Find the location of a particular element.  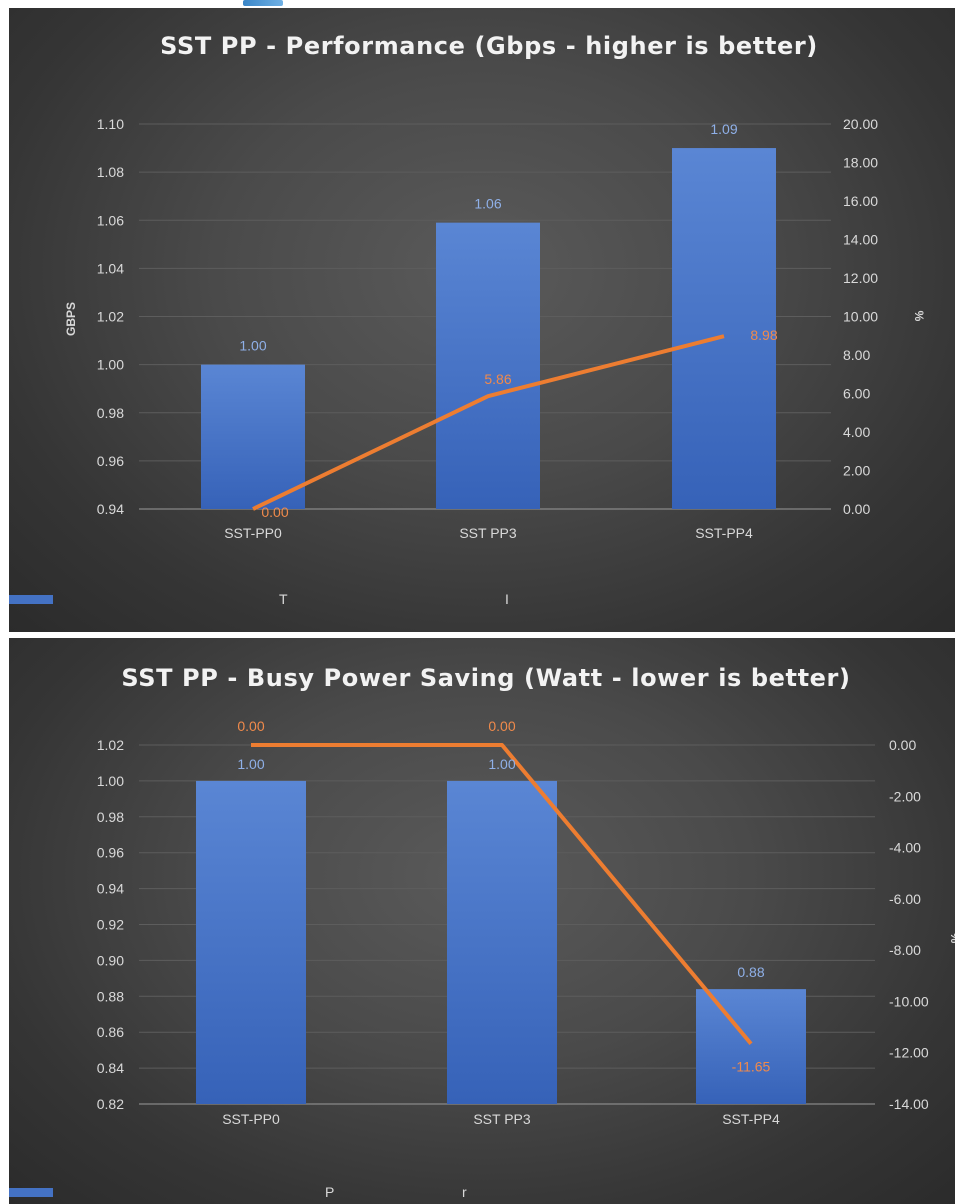

line-power is located at coordinates (502, 894).